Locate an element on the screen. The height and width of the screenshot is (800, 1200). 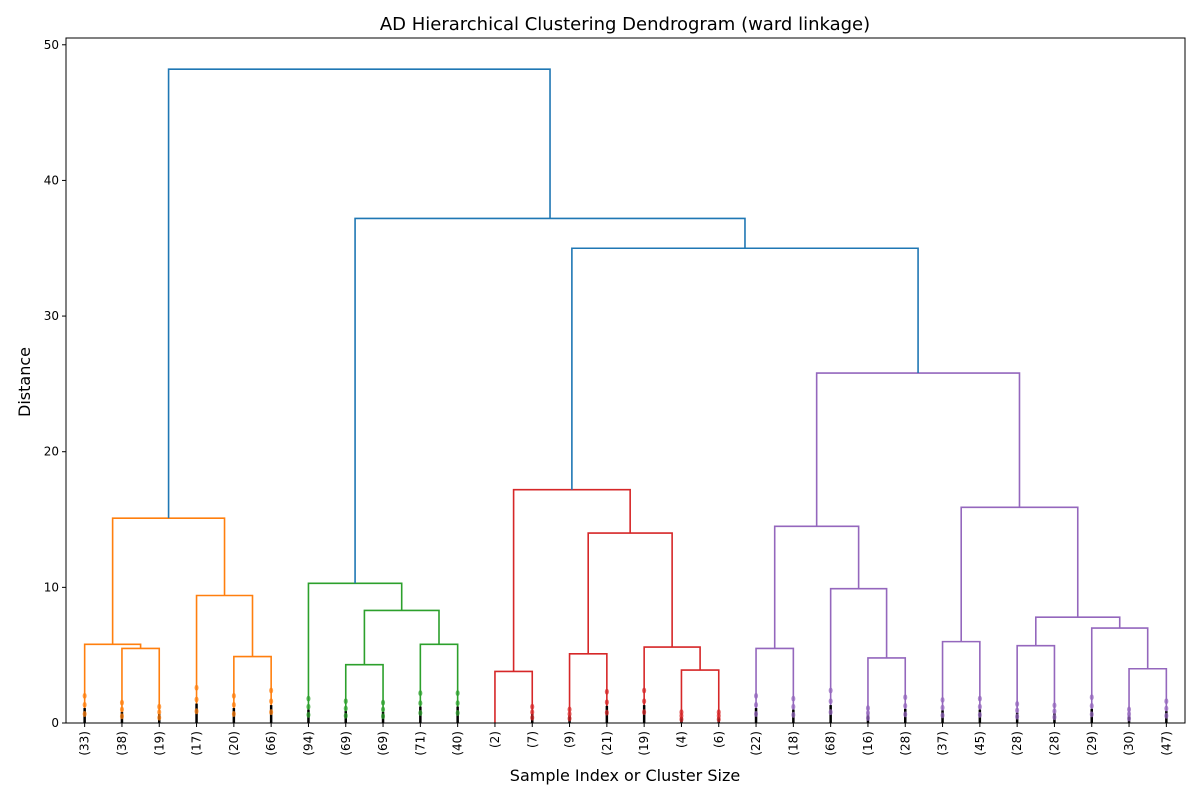
y-axis-label: Distance is located at coordinates (24, 382).